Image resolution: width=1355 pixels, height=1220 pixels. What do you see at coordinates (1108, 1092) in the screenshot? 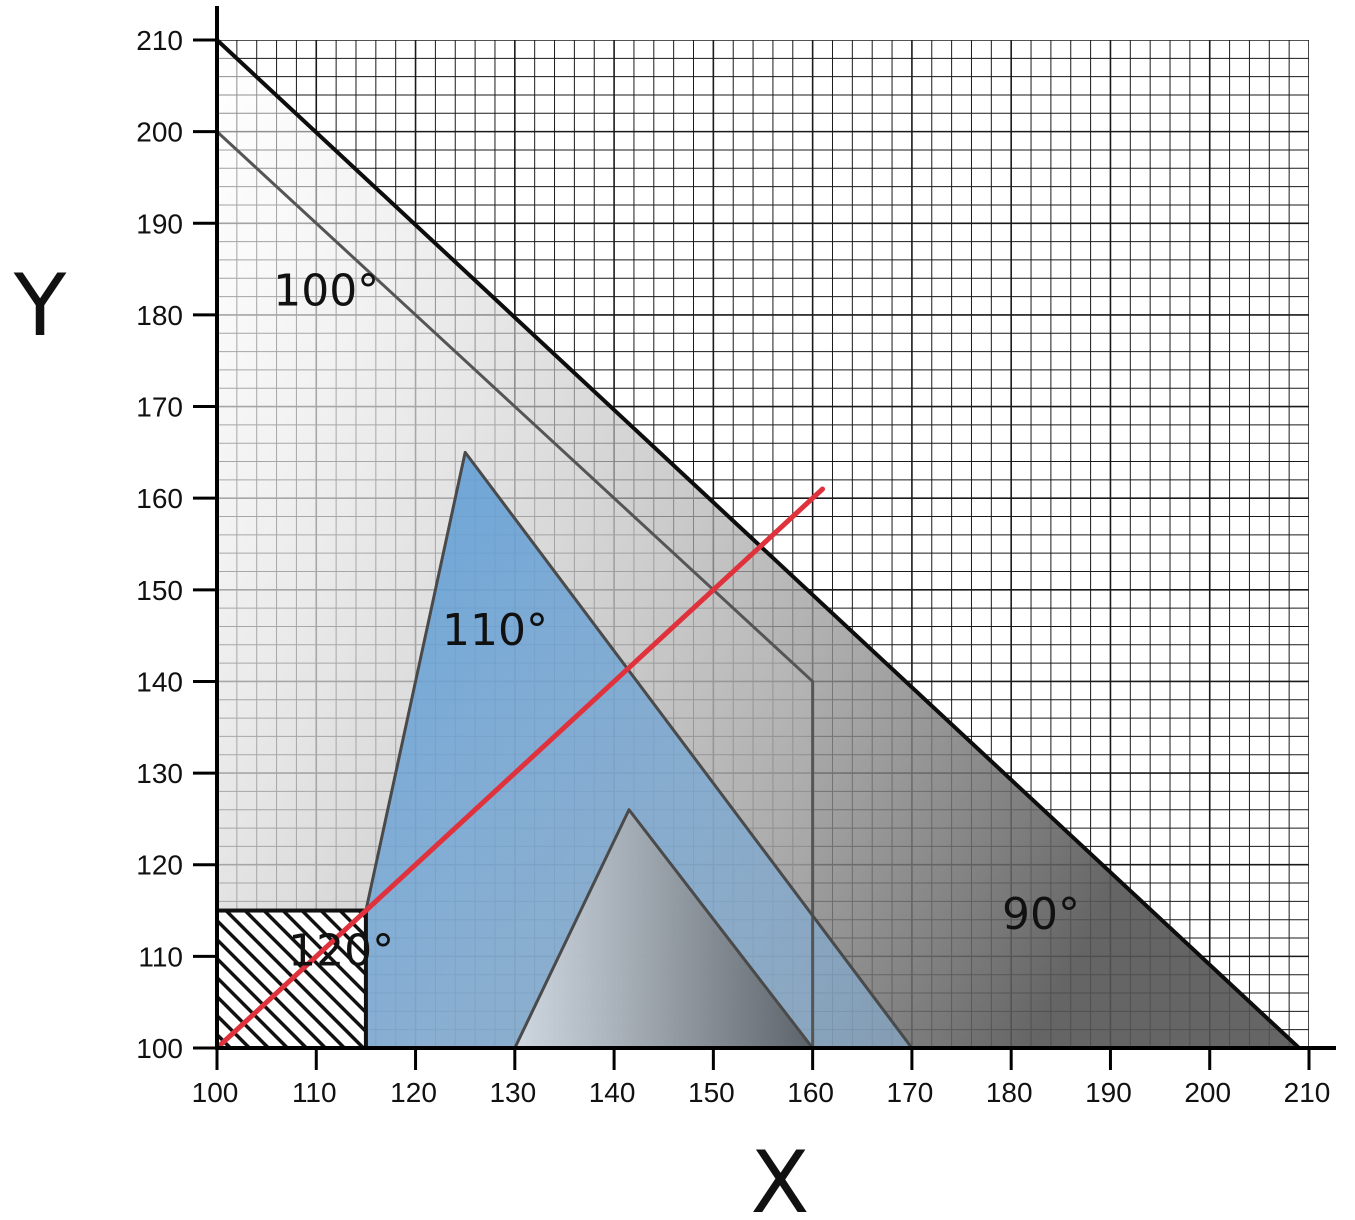
I see `x-tick-label: 190` at bounding box center [1108, 1092].